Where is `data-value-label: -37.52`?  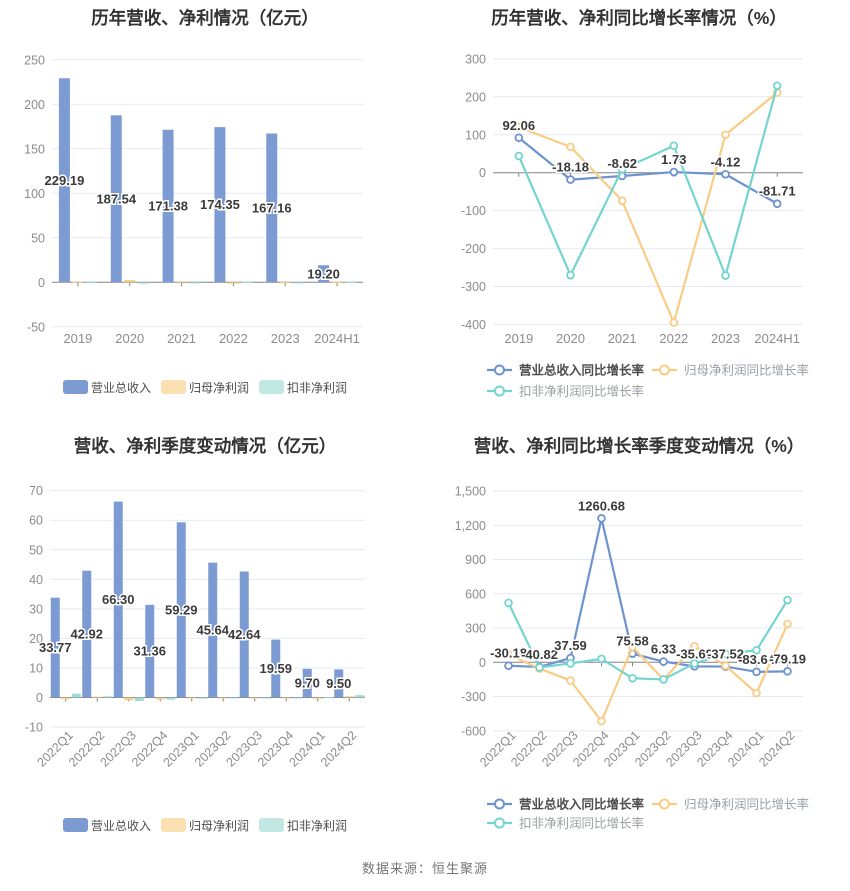 data-value-label: -37.52 is located at coordinates (725, 654).